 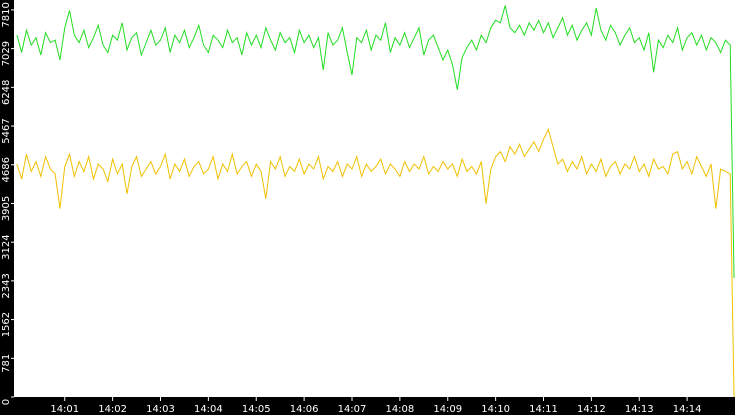 I want to click on x-tick-label: 14:07, so click(x=352, y=409).